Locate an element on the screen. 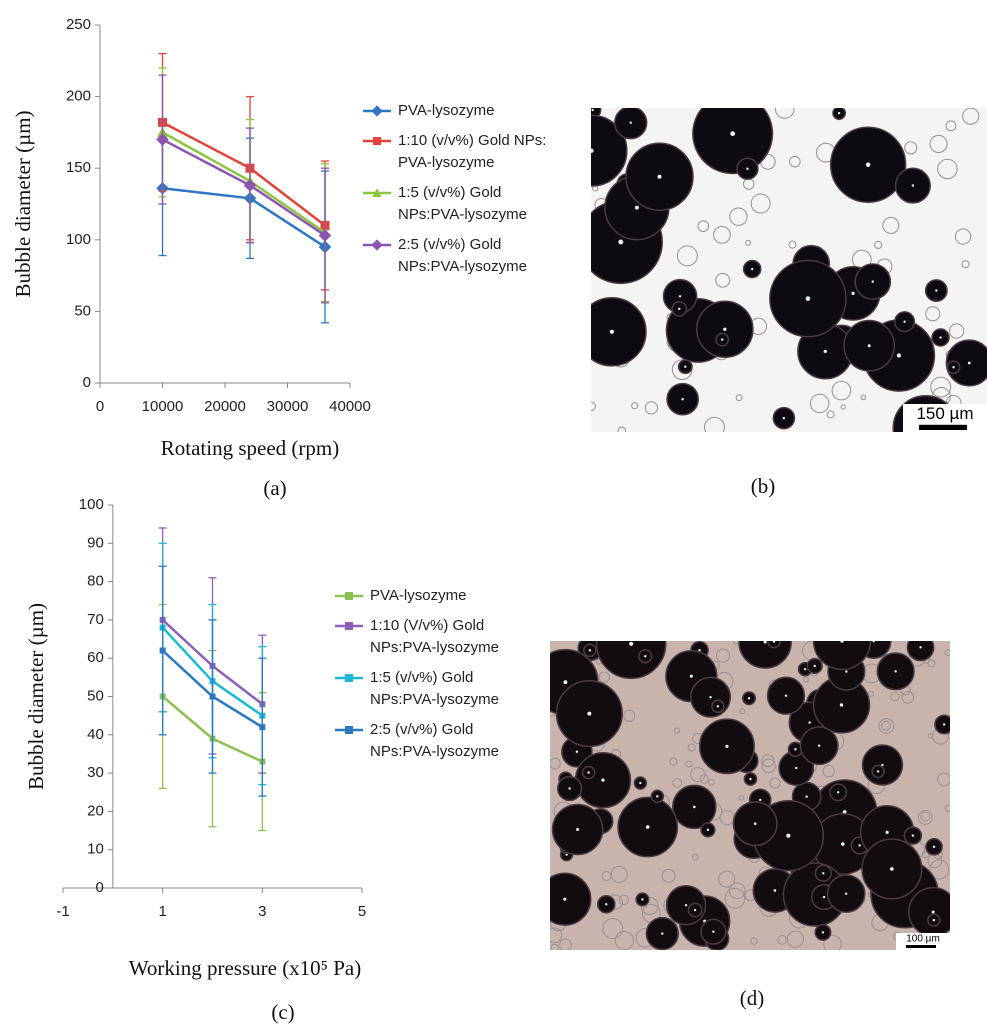 This screenshot has width=987, height=1027. series-line is located at coordinates (243, 187).